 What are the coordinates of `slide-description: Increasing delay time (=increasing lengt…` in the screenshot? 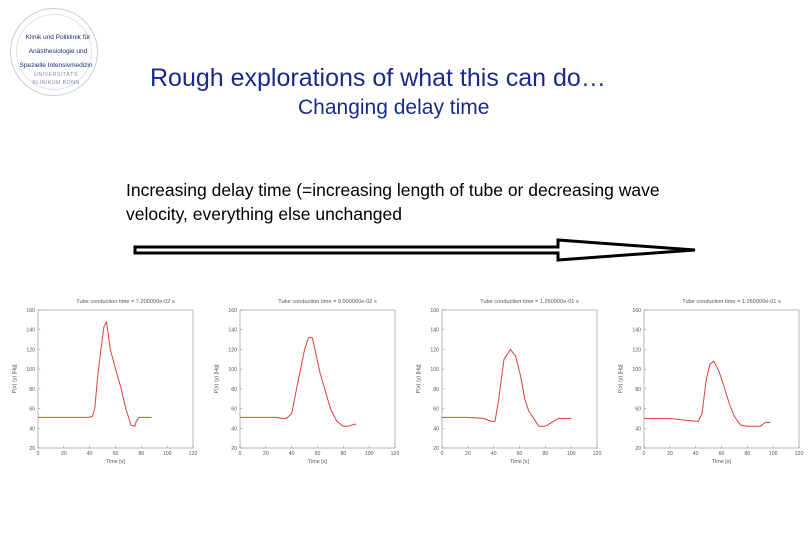 It's located at (393, 202).